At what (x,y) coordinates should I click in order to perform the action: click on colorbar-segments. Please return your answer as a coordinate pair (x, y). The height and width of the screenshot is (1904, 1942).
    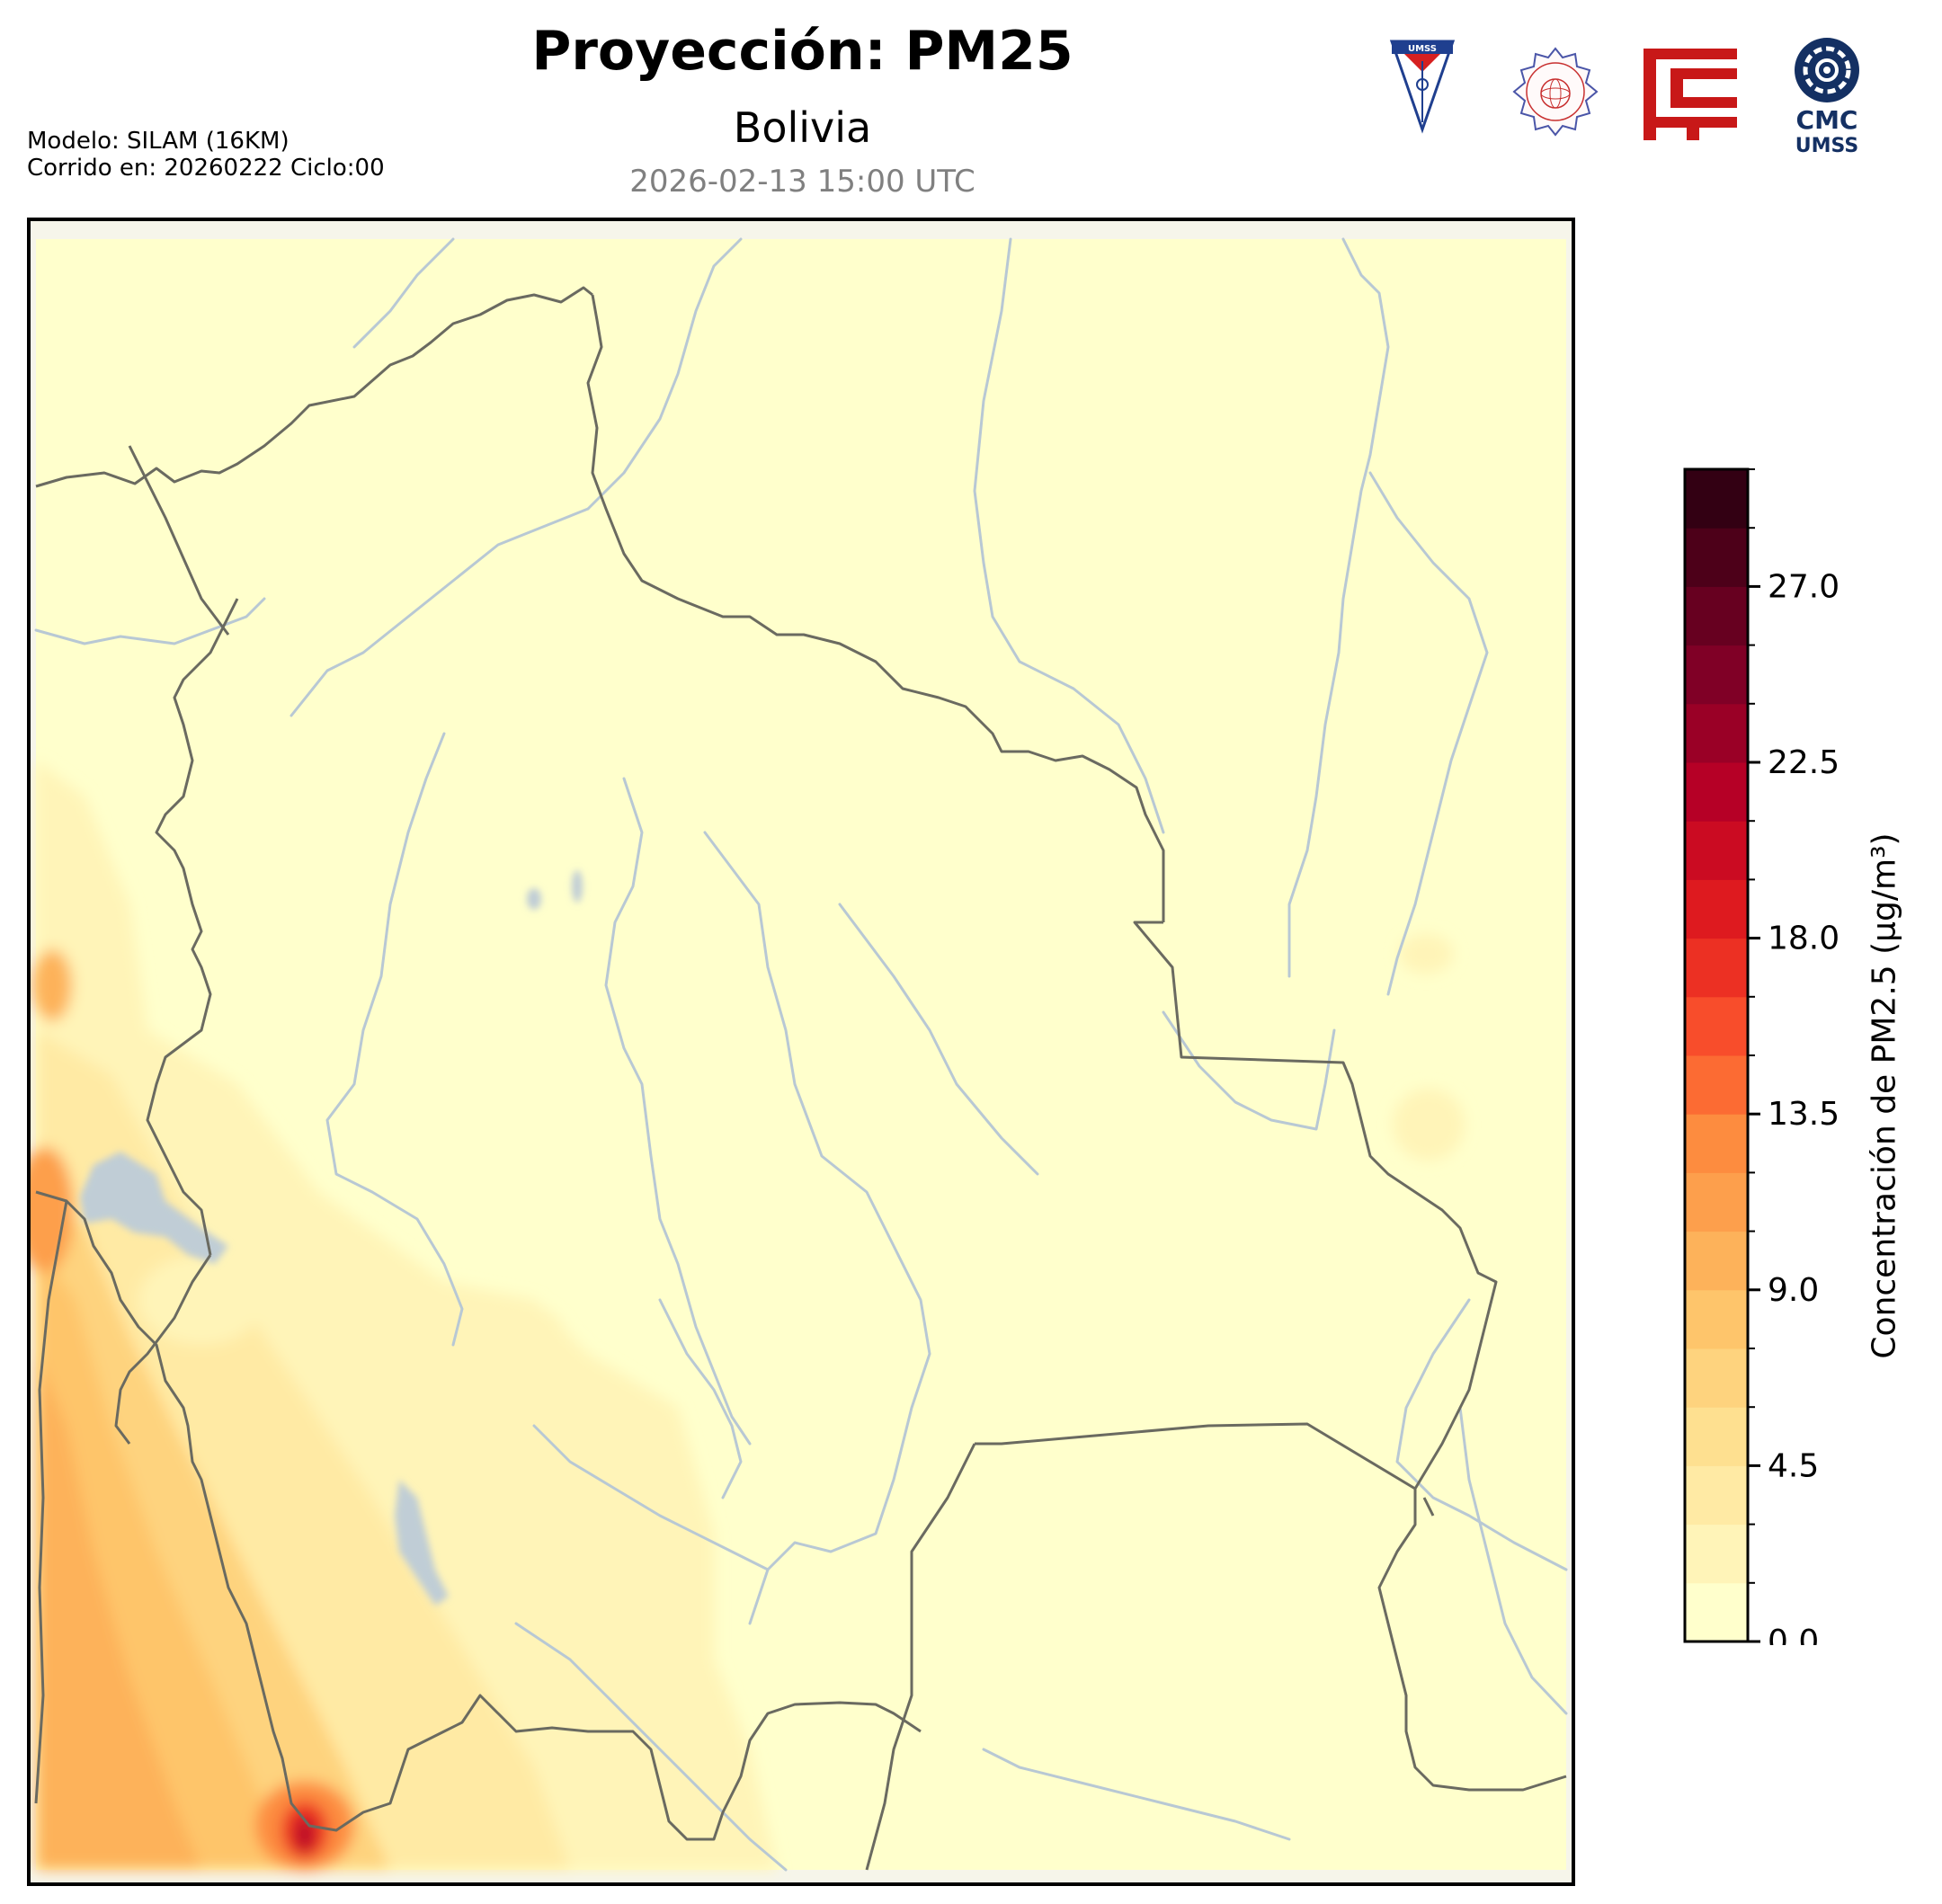
    Looking at the image, I should click on (1716, 1055).